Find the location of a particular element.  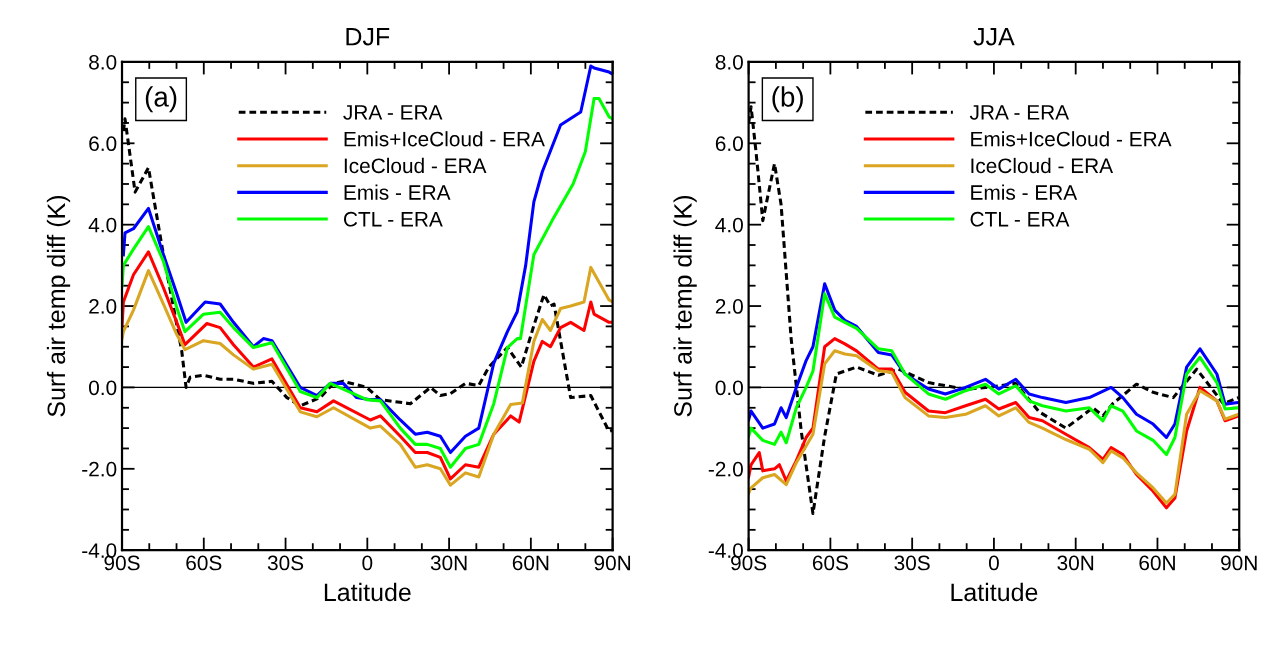

chart-title: JJA is located at coordinates (994, 37).